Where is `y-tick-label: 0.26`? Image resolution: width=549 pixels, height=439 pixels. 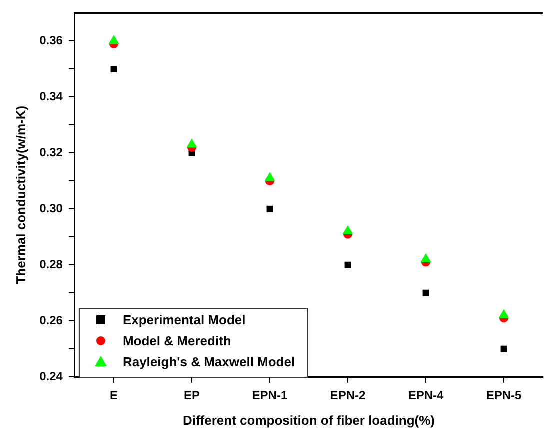
y-tick-label: 0.26 is located at coordinates (52, 320).